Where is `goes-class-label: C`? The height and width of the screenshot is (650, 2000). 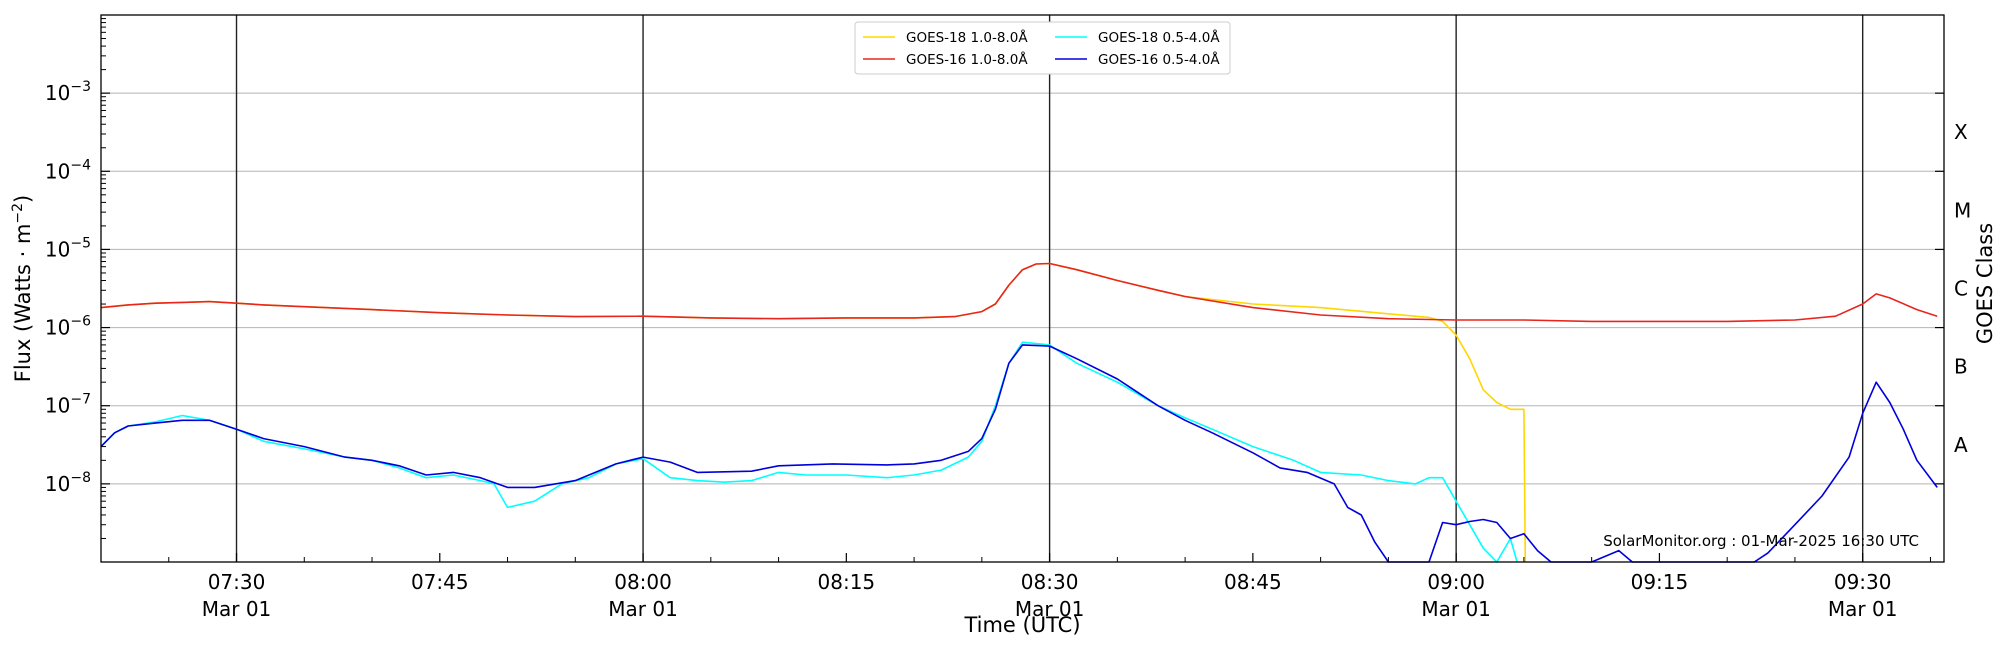 goes-class-label: C is located at coordinates (1961, 289).